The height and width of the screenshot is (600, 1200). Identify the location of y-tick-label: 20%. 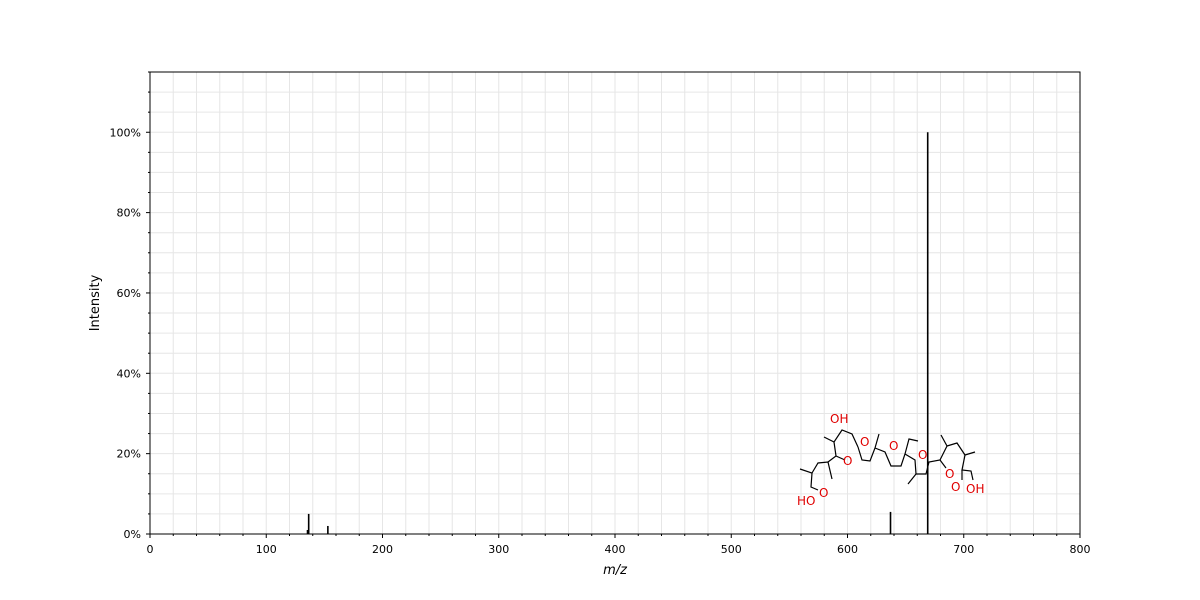
(129, 454).